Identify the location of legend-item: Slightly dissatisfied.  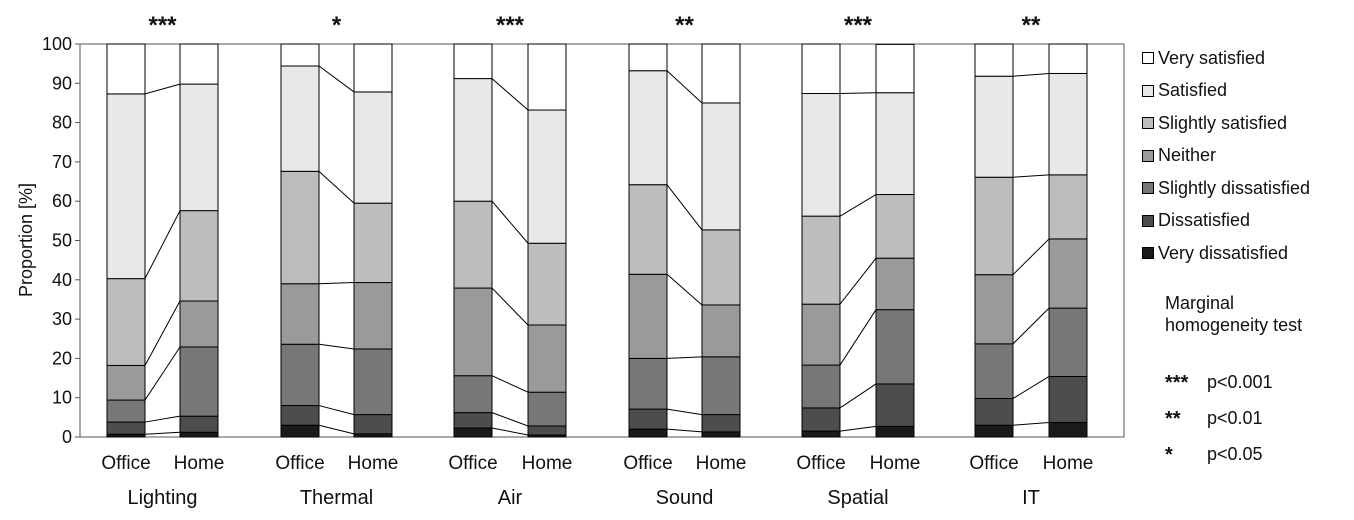
(1247, 188).